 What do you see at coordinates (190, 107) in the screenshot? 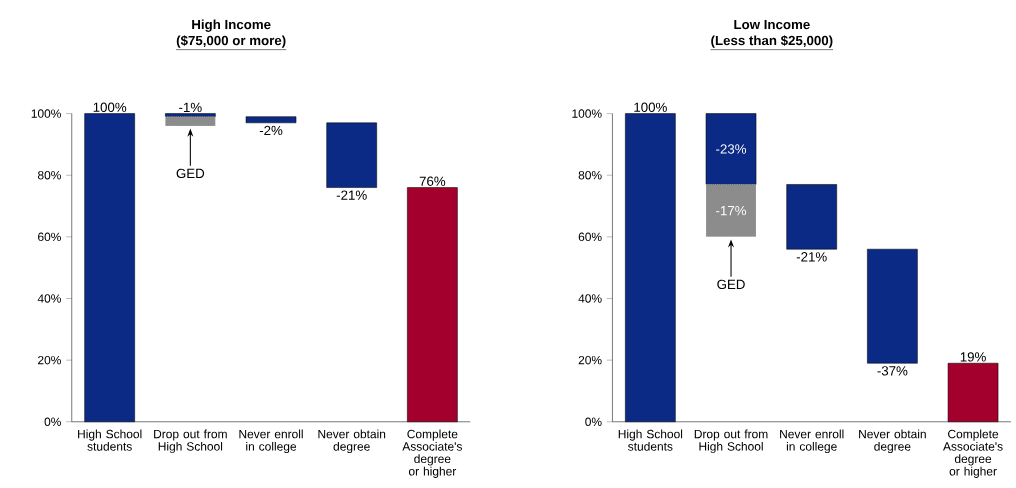
I see `data-label: -1%` at bounding box center [190, 107].